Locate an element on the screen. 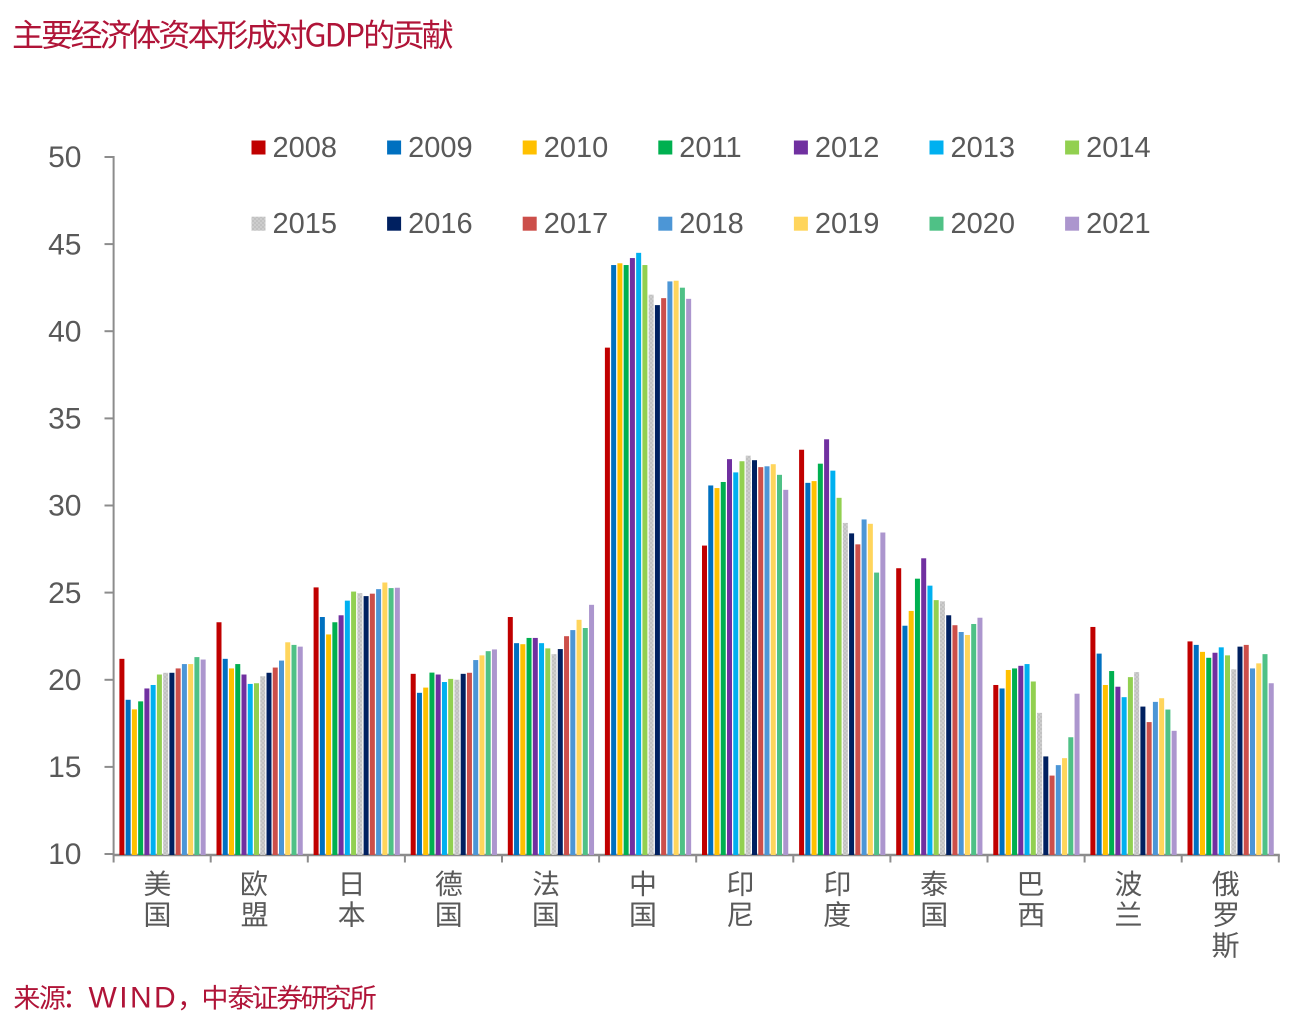  svg-text: 25 is located at coordinates (64, 593).